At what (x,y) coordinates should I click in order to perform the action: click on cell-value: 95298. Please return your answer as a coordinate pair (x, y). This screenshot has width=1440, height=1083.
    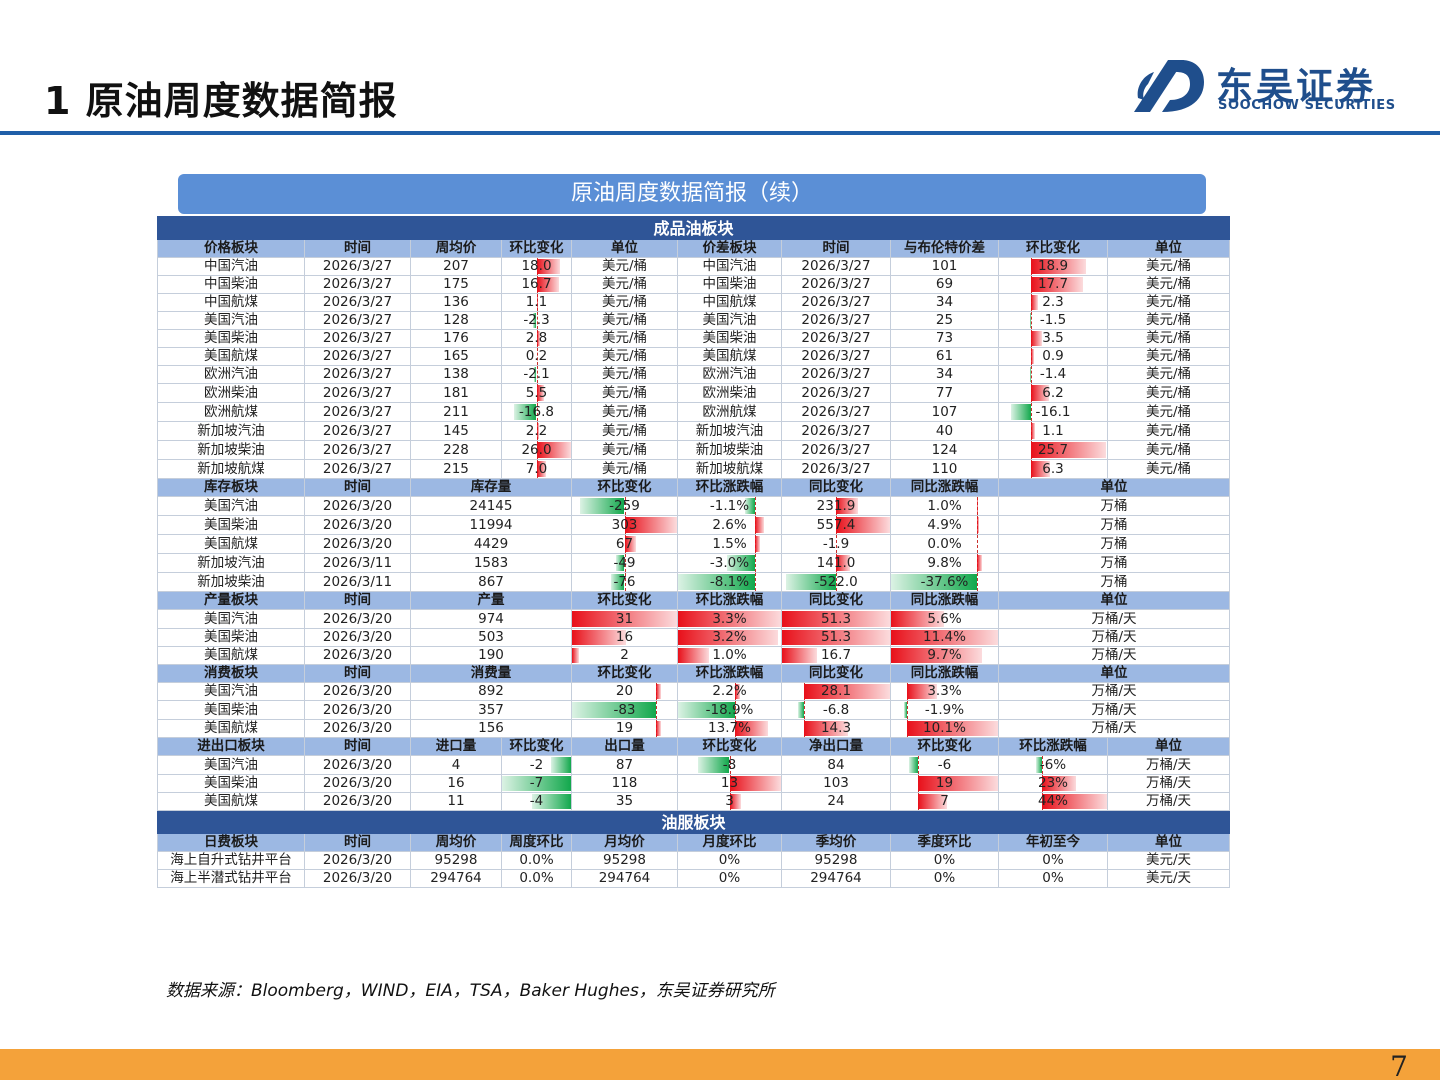
    Looking at the image, I should click on (624, 860).